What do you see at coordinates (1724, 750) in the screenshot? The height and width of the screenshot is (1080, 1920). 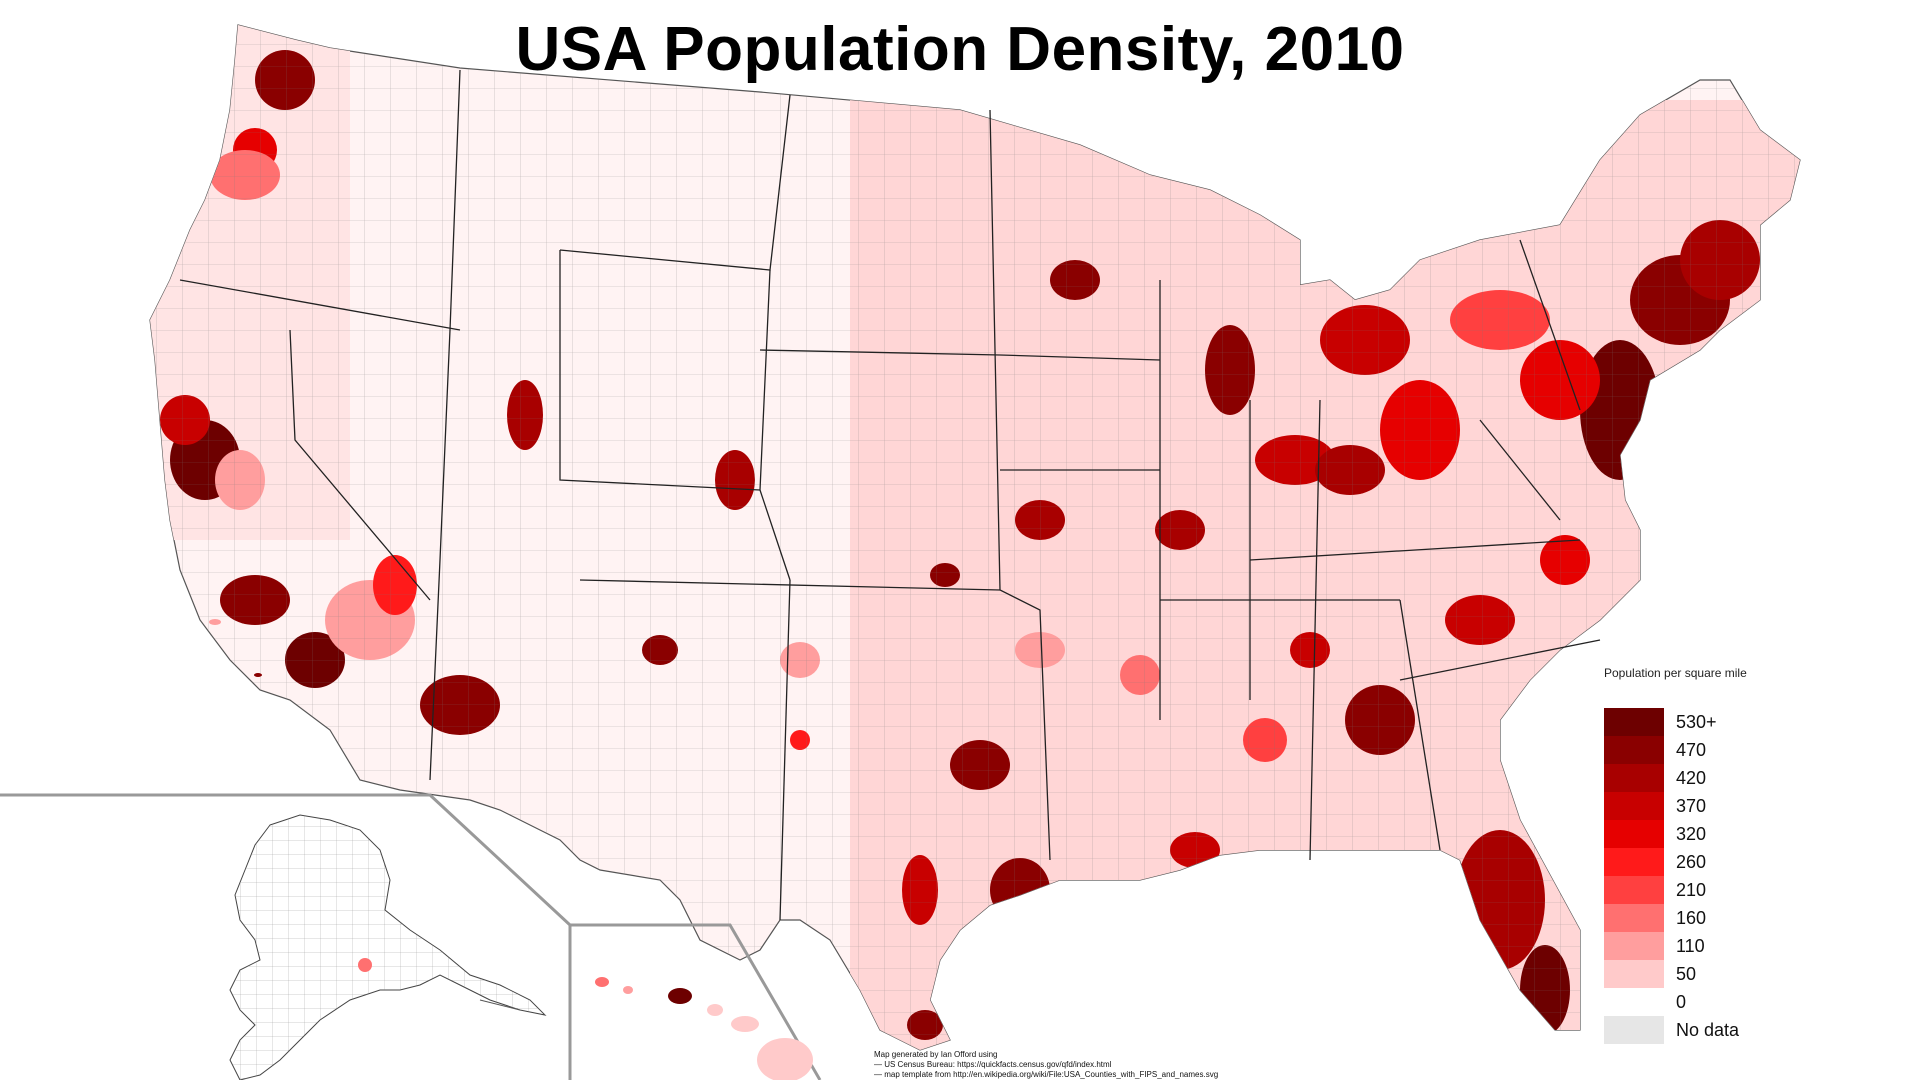 I see `legend-item: 470` at bounding box center [1724, 750].